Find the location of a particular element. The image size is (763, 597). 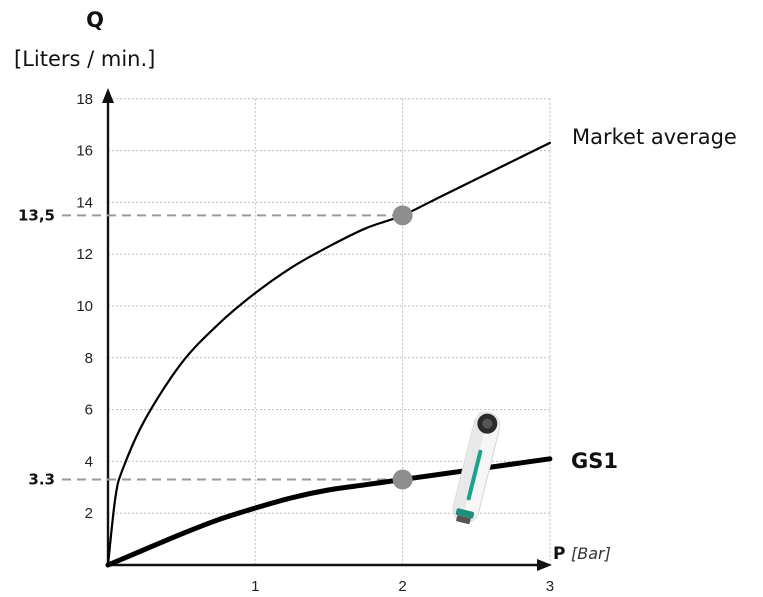

x-axis-title: P is located at coordinates (559, 554).